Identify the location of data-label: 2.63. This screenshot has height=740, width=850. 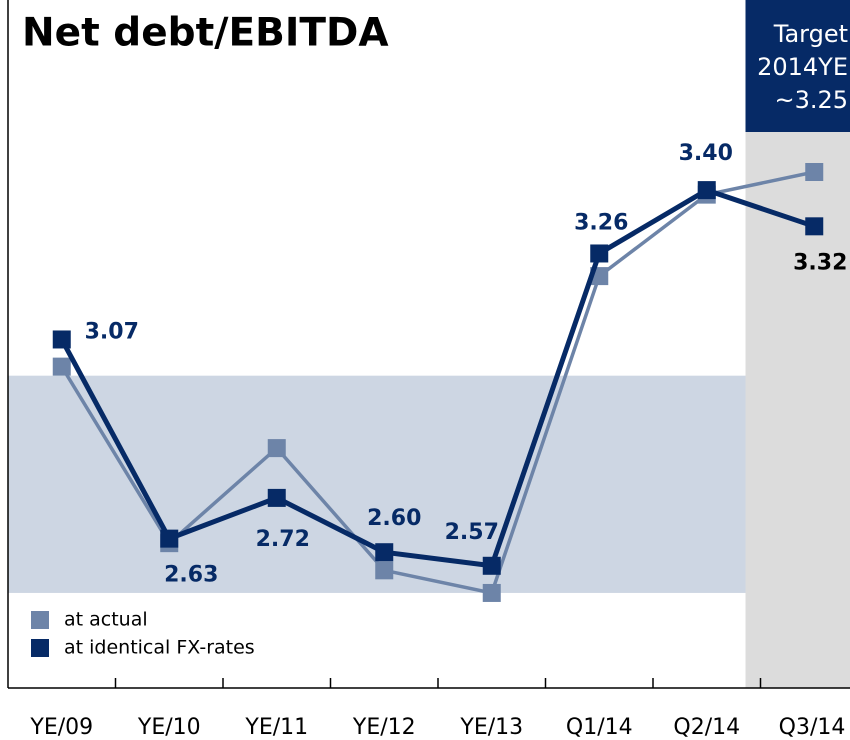
(191, 575).